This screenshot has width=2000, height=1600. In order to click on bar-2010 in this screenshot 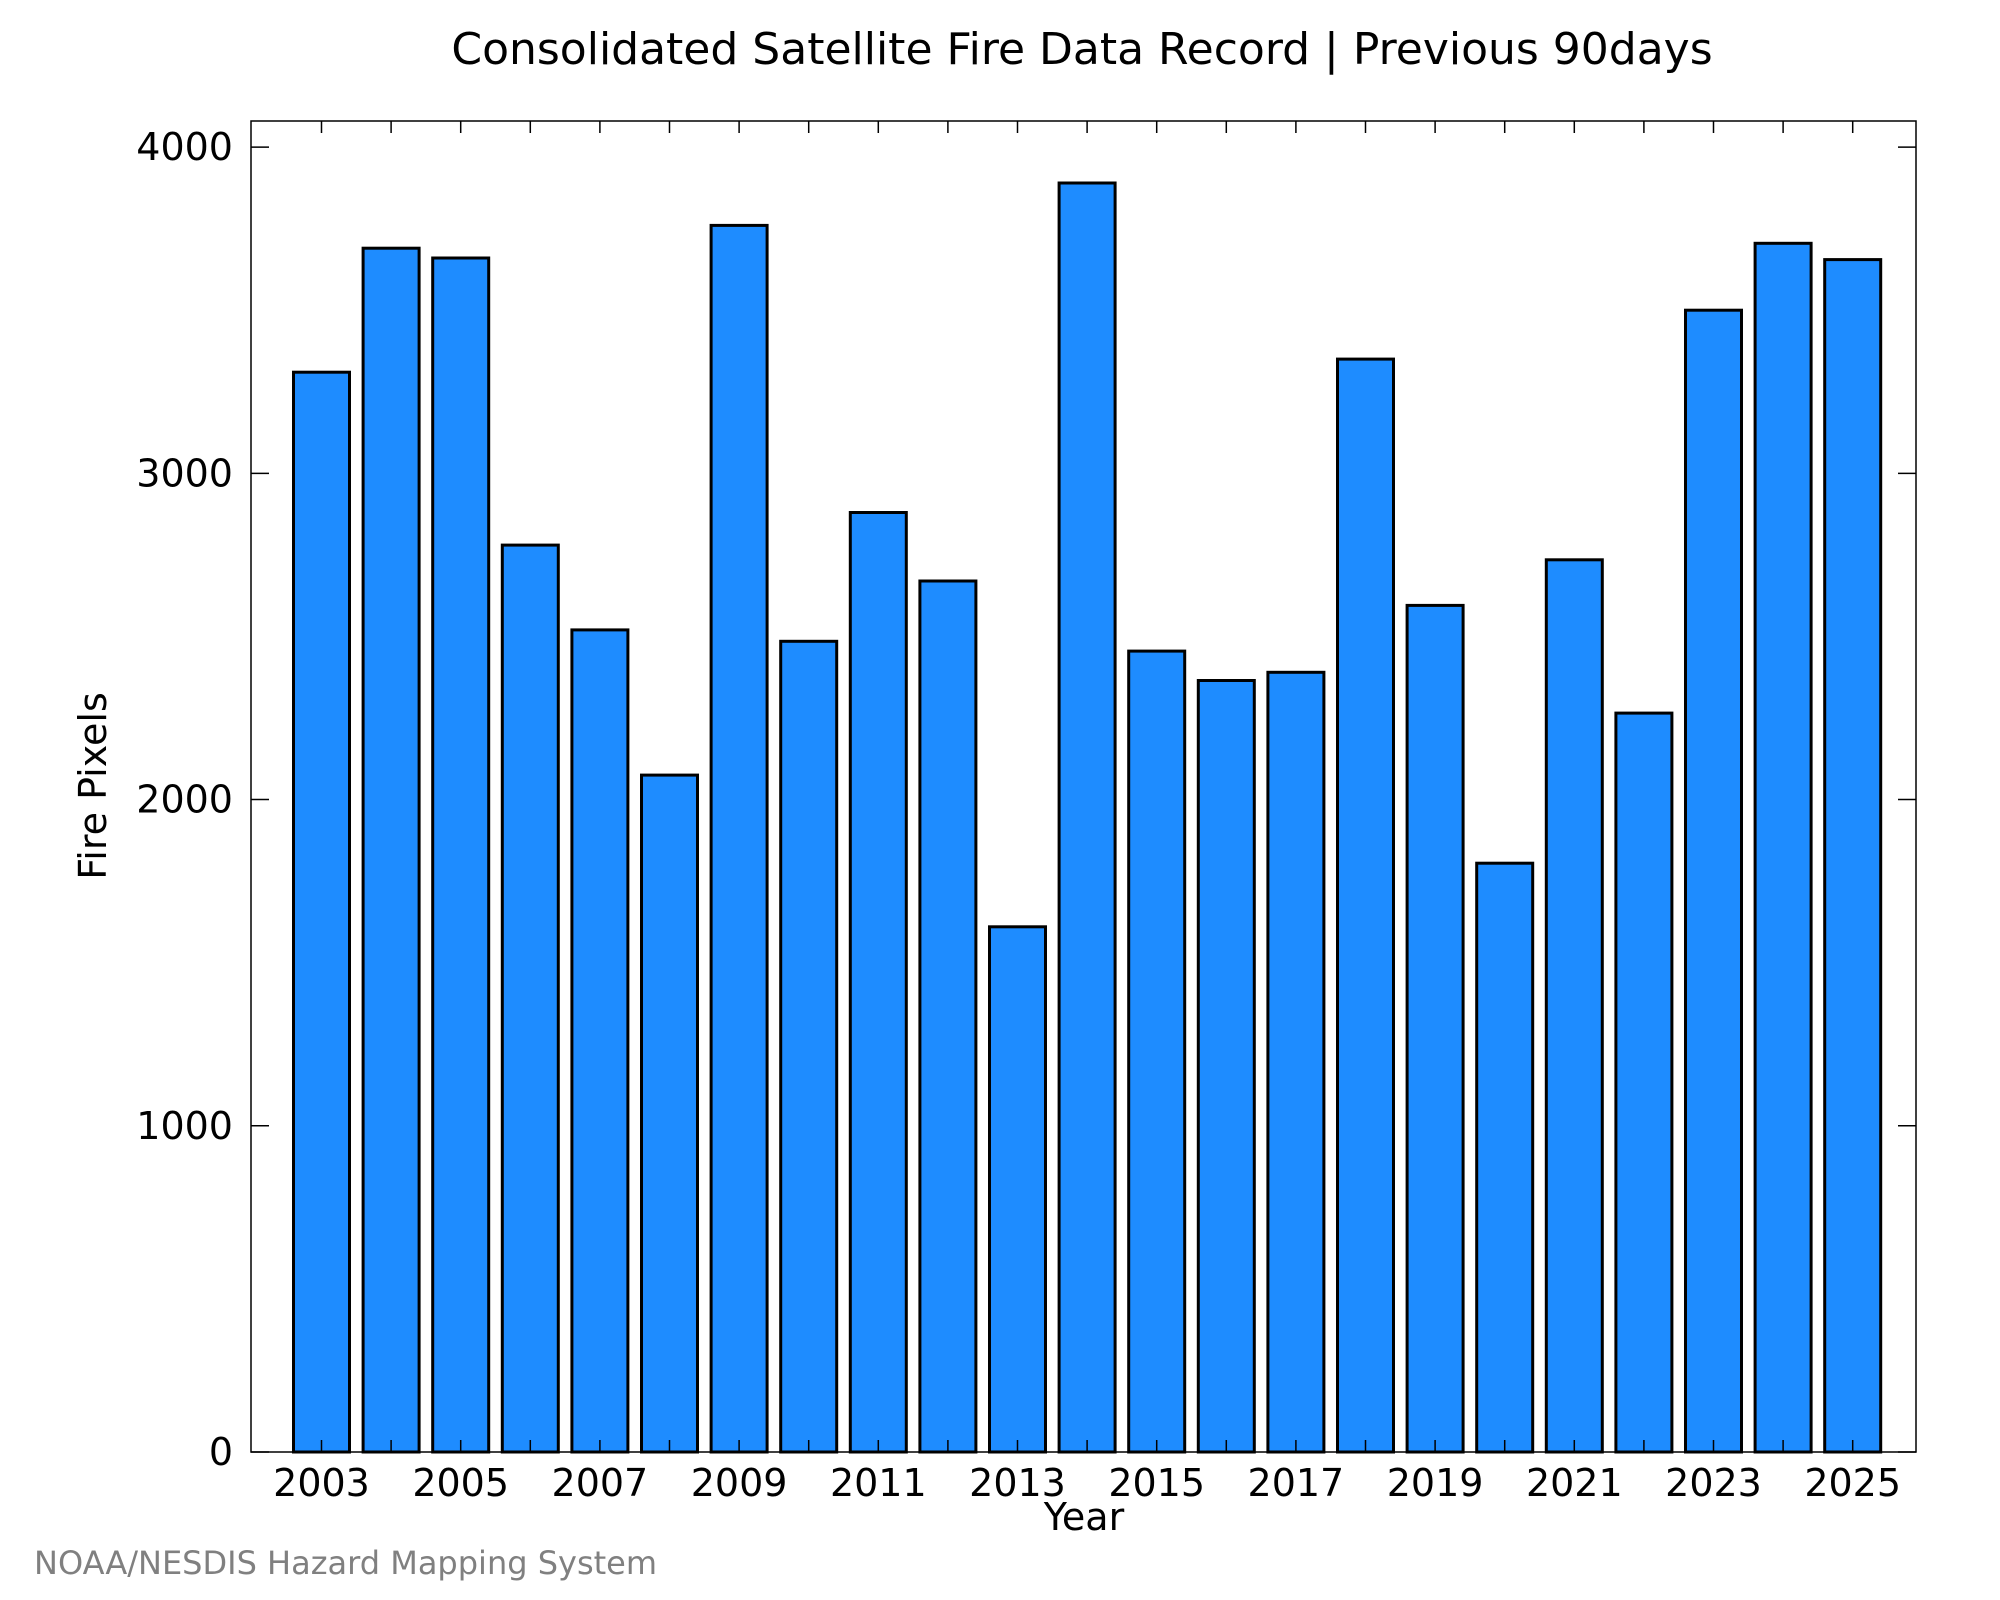, I will do `click(809, 1046)`.